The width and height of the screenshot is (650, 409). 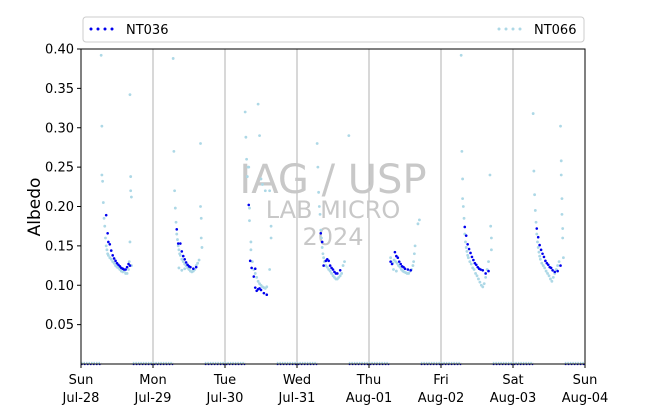 I want to click on y-tick-label: 0.30, so click(x=59, y=128).